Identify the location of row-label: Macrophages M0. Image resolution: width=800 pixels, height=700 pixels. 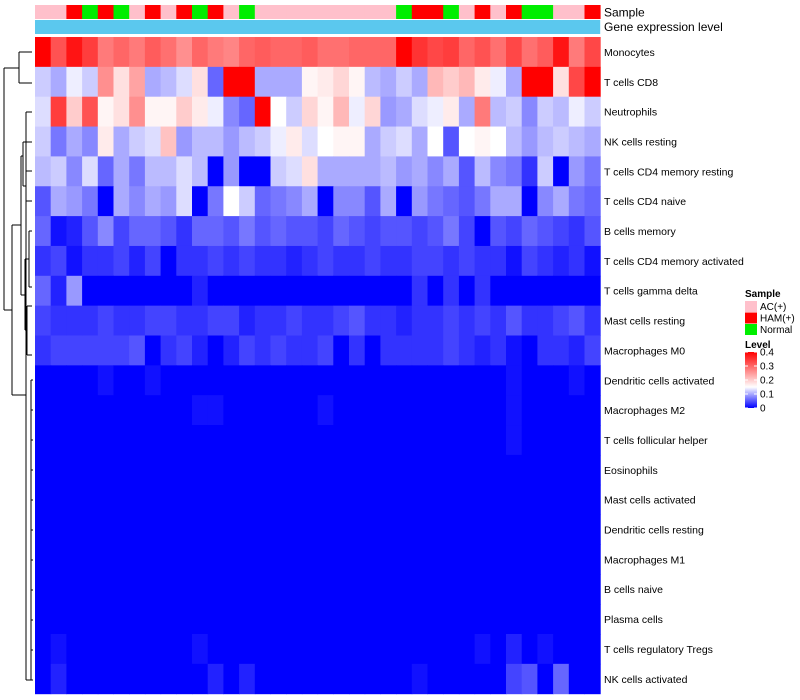
(644, 351).